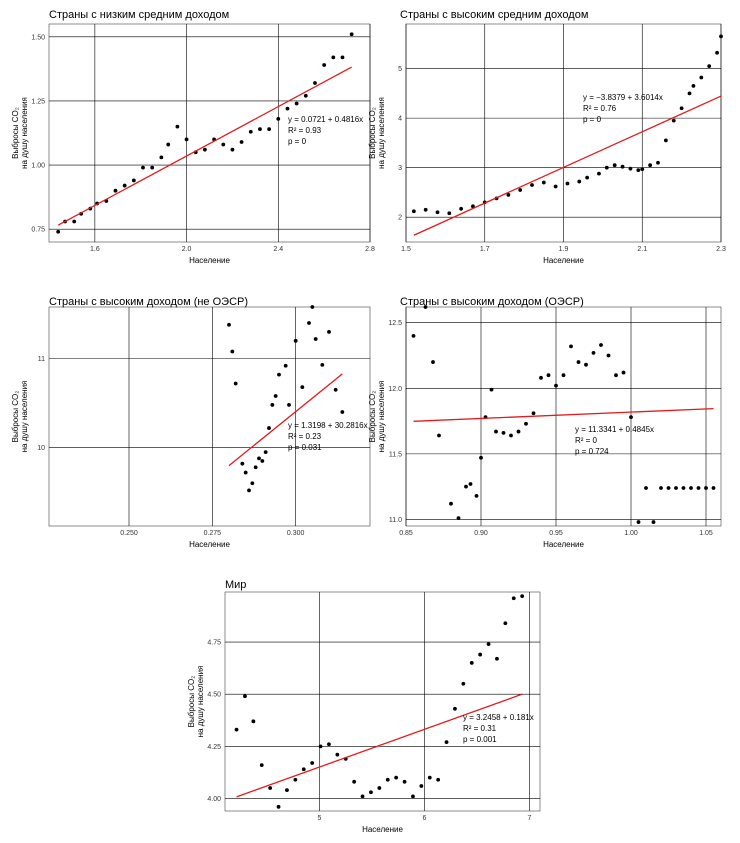  Describe the element at coordinates (485, 249) in the screenshot. I see `x-tick-label: 1.7` at that location.